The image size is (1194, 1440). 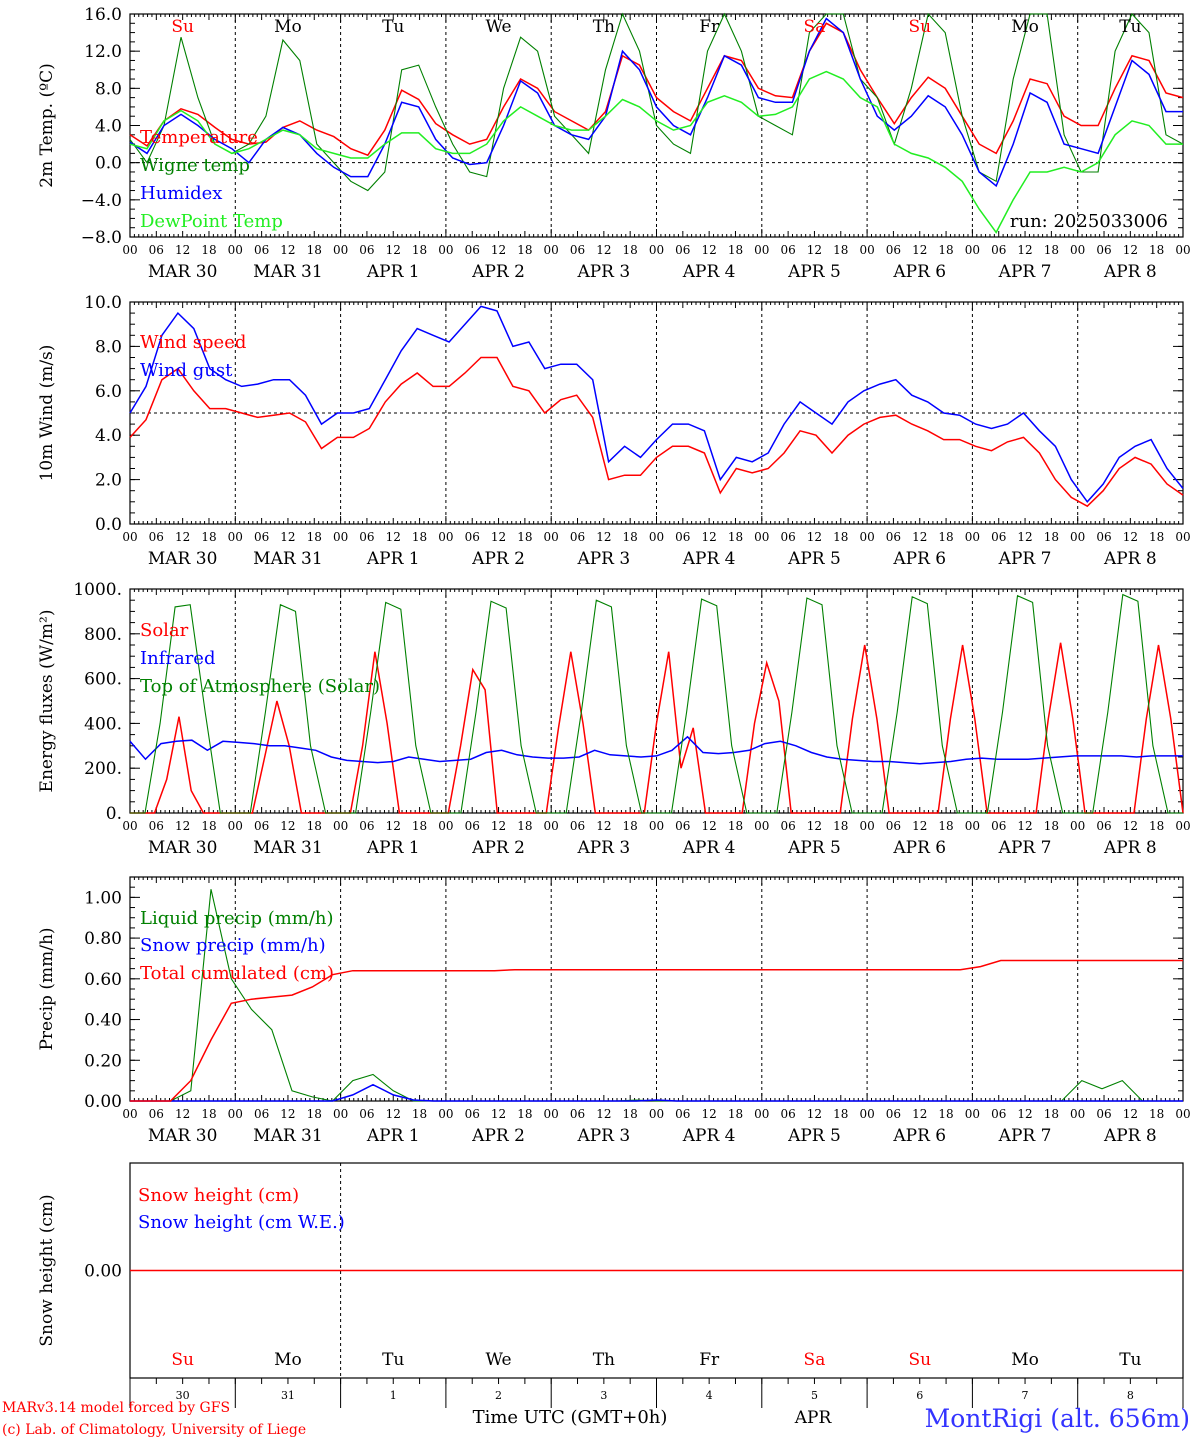 I want to click on day-number-label: 7, so click(x=1025, y=1395).